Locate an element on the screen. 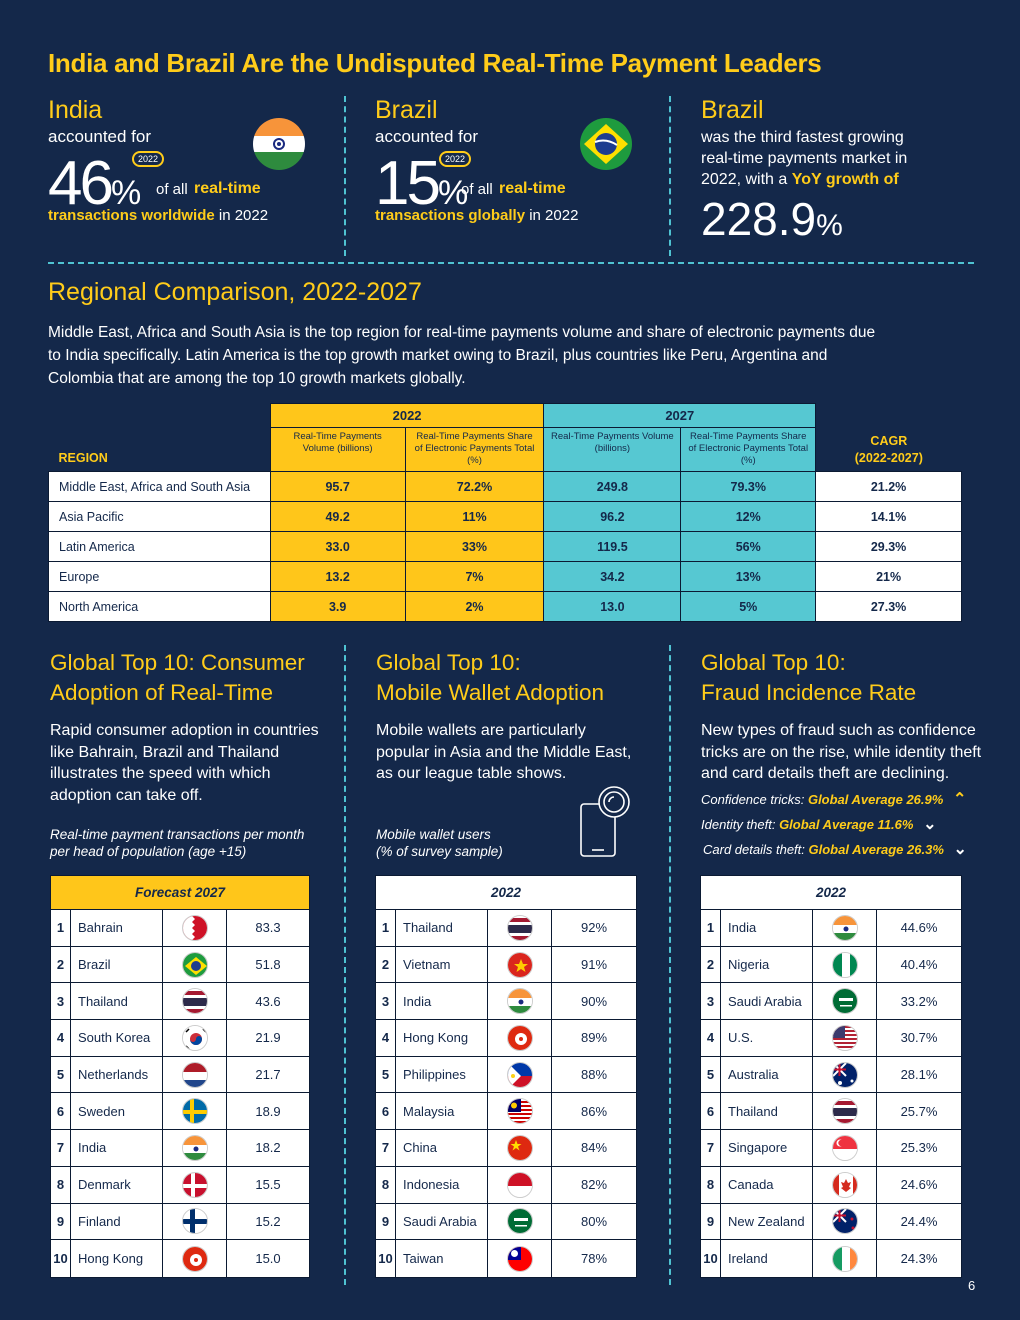 This screenshot has height=1320, width=1020. col-region: REGION is located at coordinates (159, 449).